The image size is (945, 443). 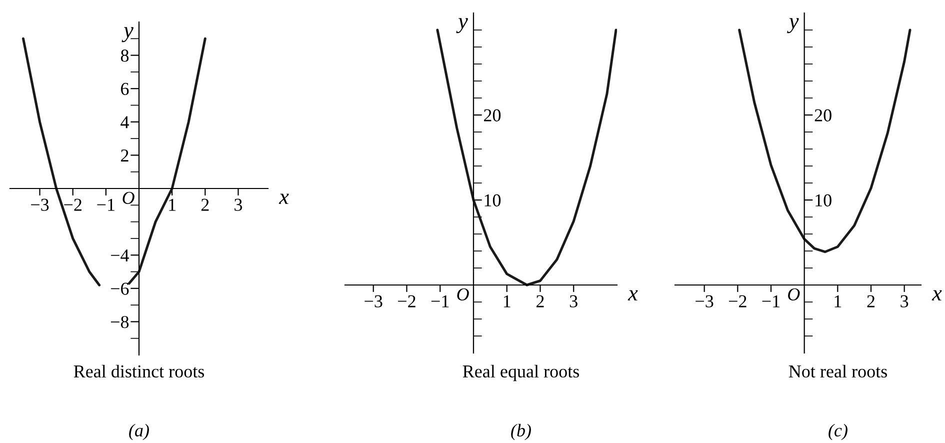 I want to click on y-tick-label: −8, so click(x=119, y=322).